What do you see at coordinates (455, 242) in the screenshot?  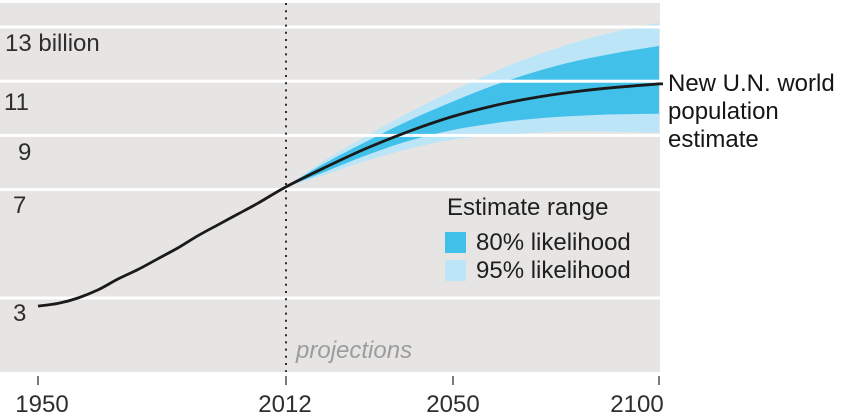 I see `legend-swatch-80-icon` at bounding box center [455, 242].